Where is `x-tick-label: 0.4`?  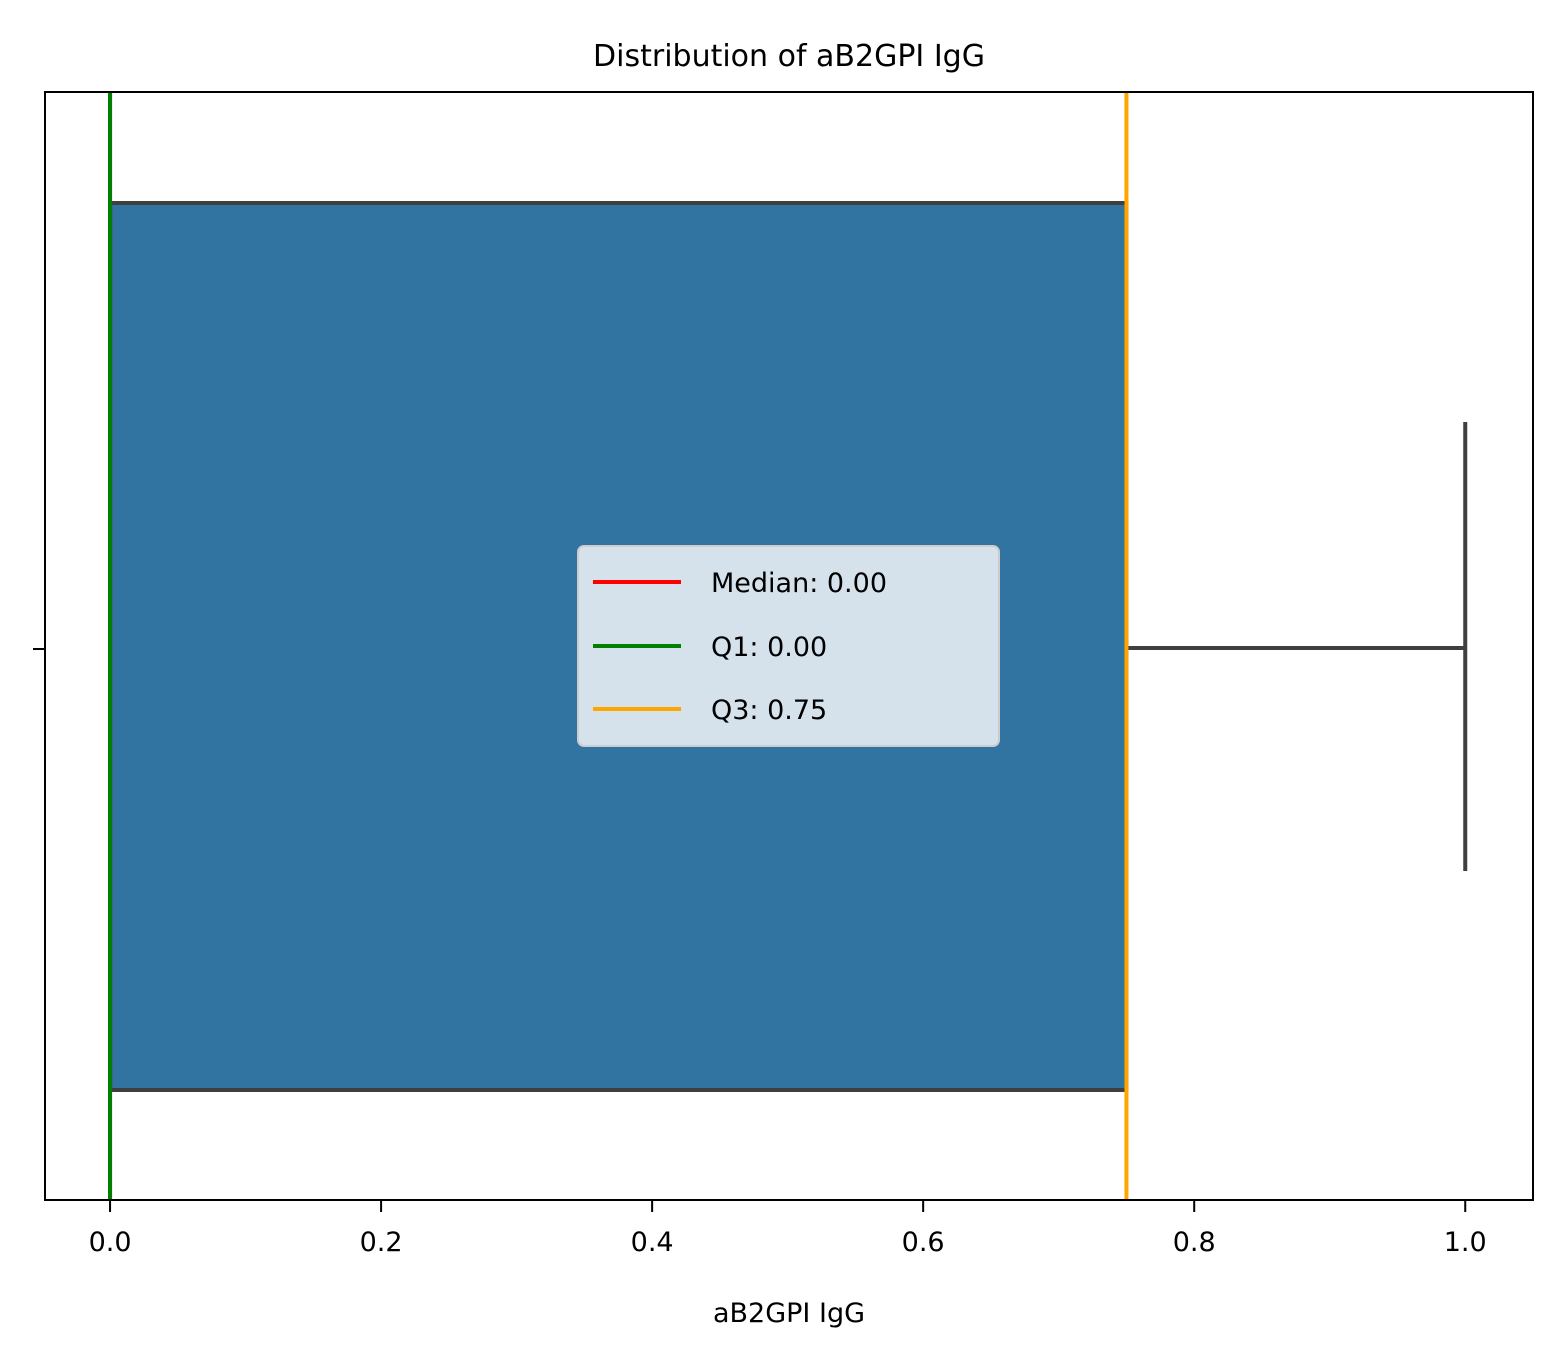
x-tick-label: 0.4 is located at coordinates (652, 1242).